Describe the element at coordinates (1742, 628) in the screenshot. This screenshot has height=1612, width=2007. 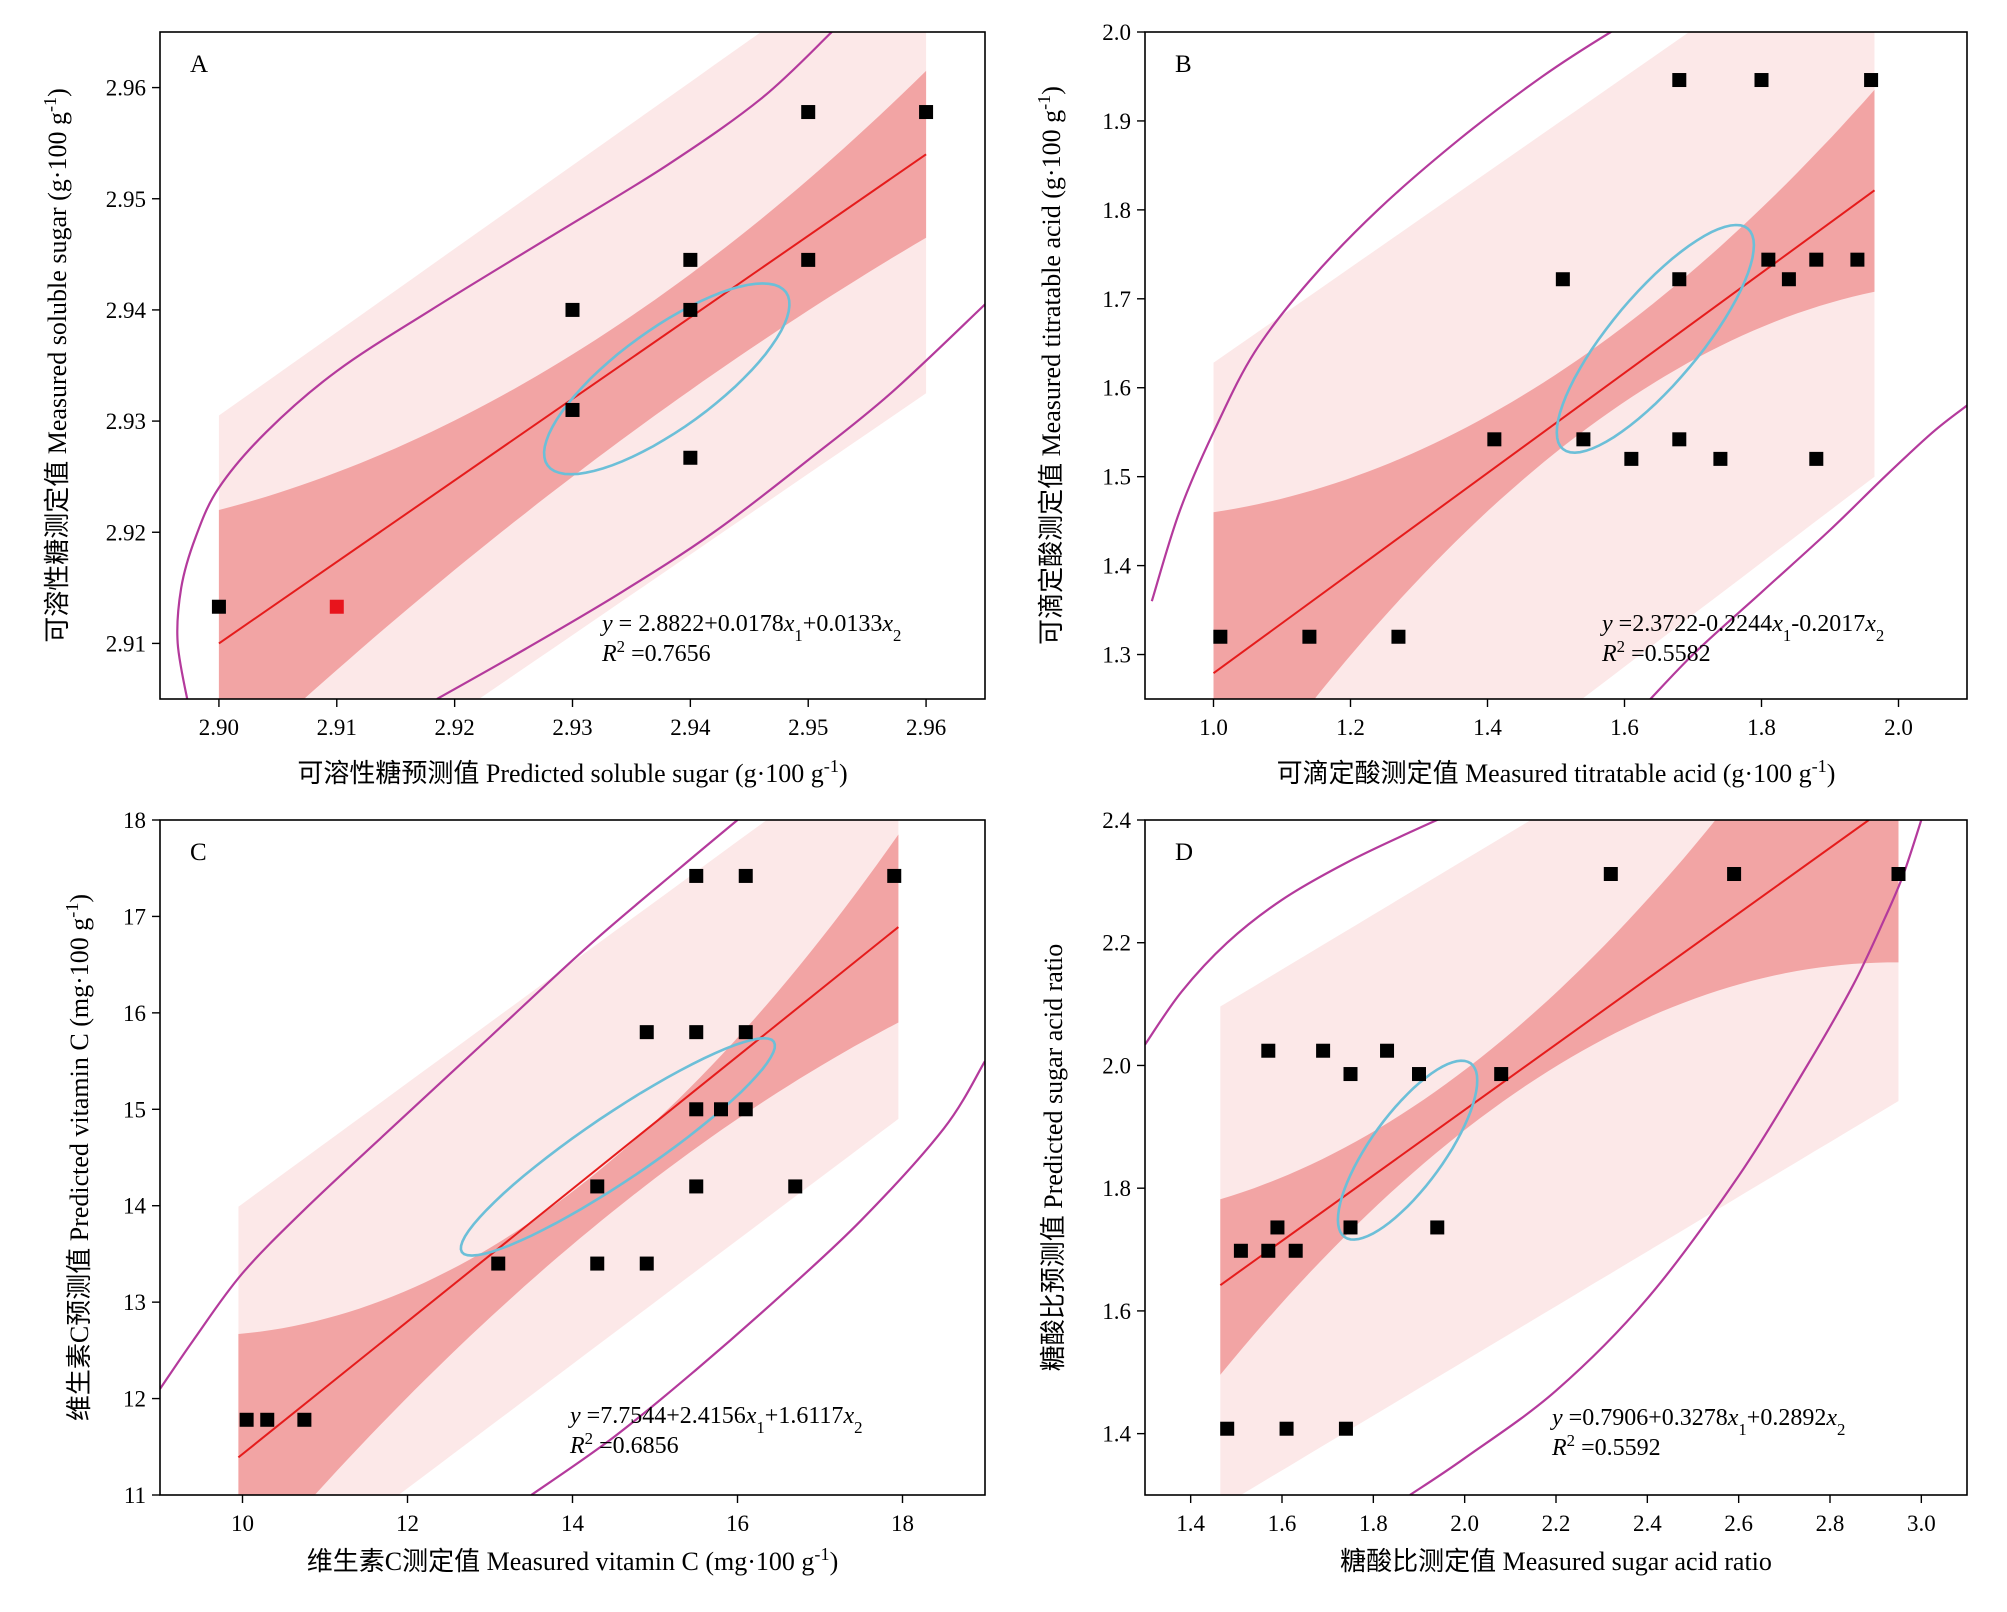
I see `regression-equation: y =2.3722-0.2244x1-0.2017x2` at that location.